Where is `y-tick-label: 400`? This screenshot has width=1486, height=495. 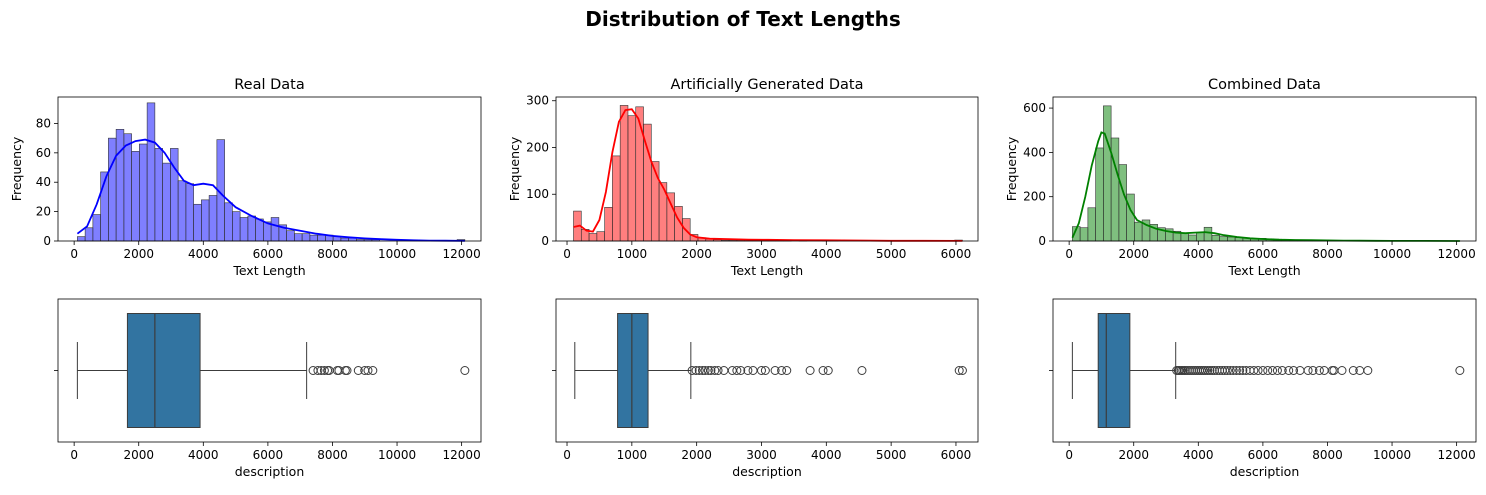 y-tick-label: 400 is located at coordinates (1034, 152).